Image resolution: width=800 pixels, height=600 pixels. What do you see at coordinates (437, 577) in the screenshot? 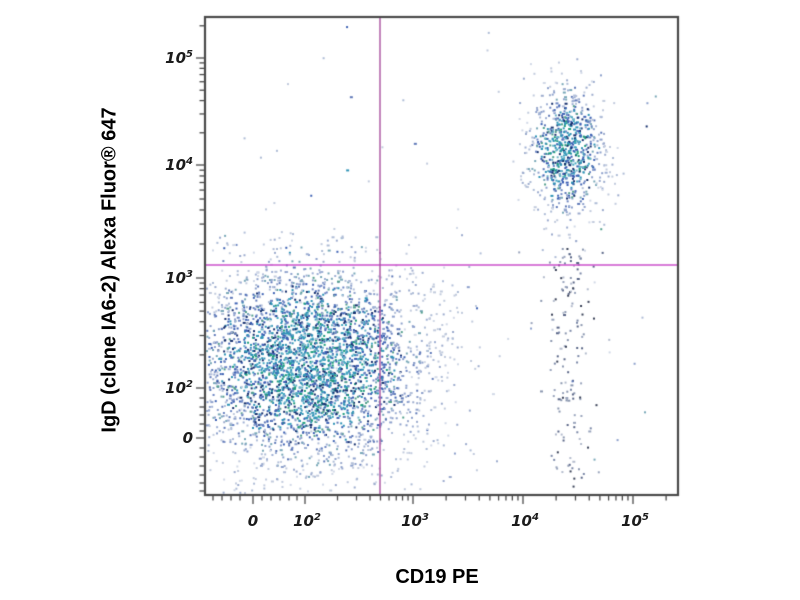
I see `x-axis-label: CD19 PE` at bounding box center [437, 577].